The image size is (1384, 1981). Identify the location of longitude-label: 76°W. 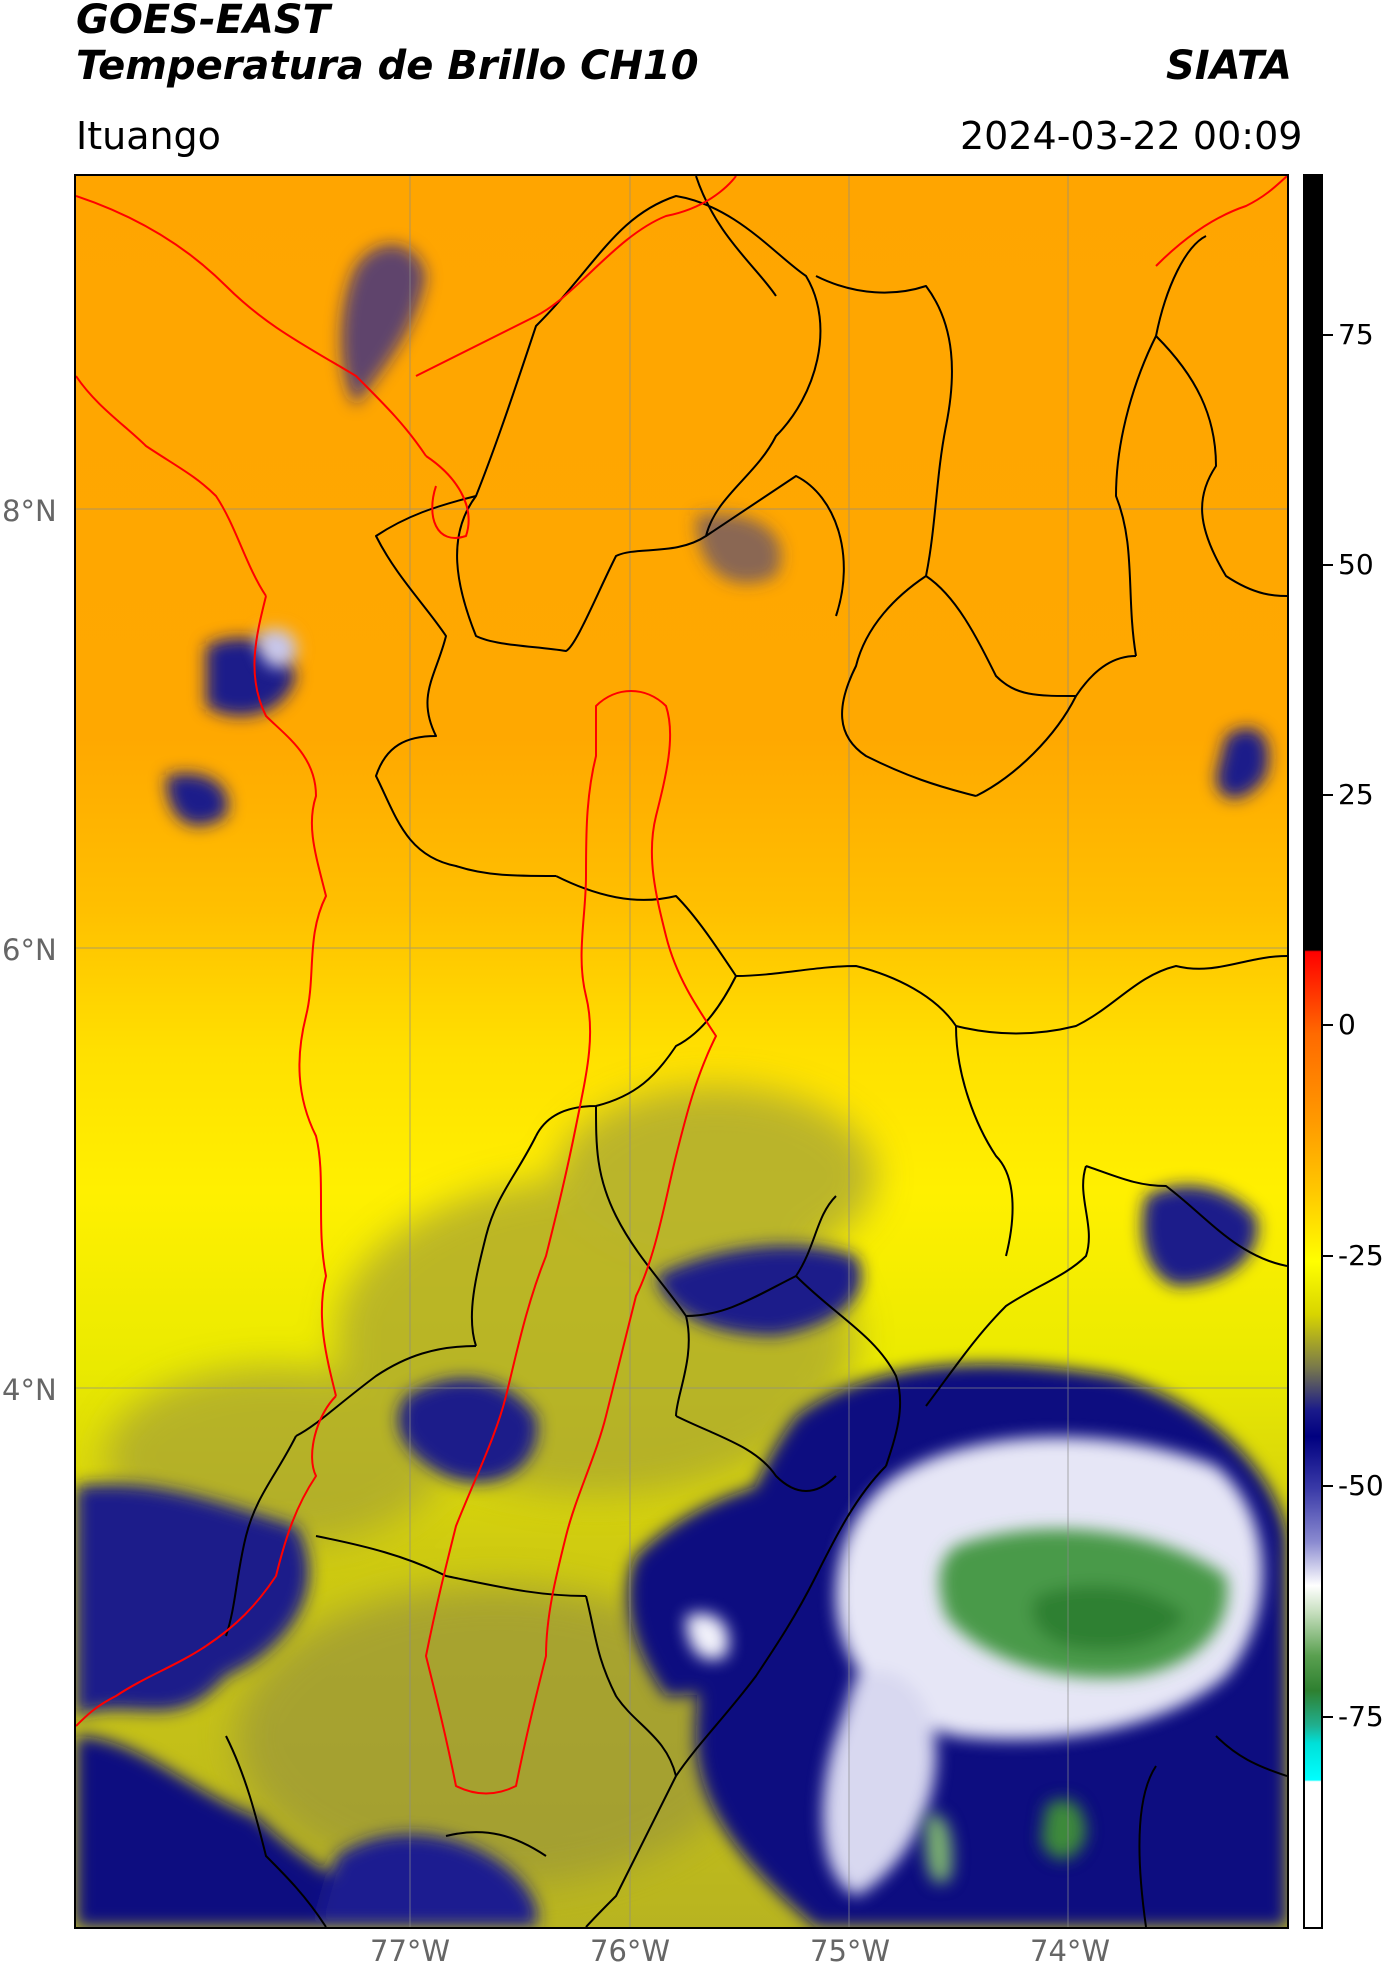
(630, 1951).